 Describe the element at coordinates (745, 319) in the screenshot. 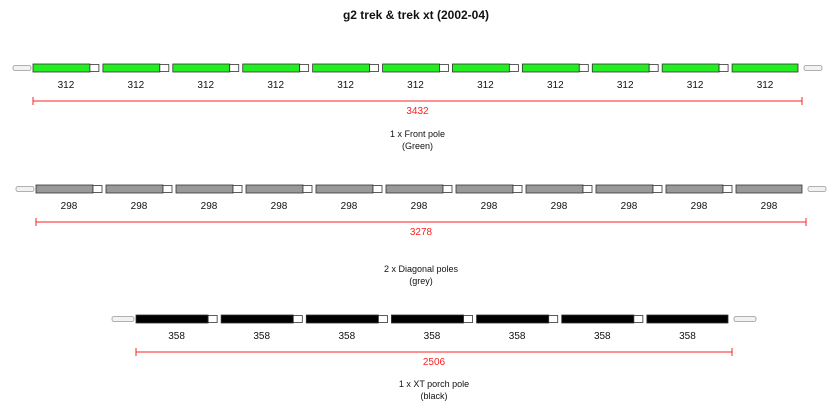

I see `pole-end-tip-right` at that location.